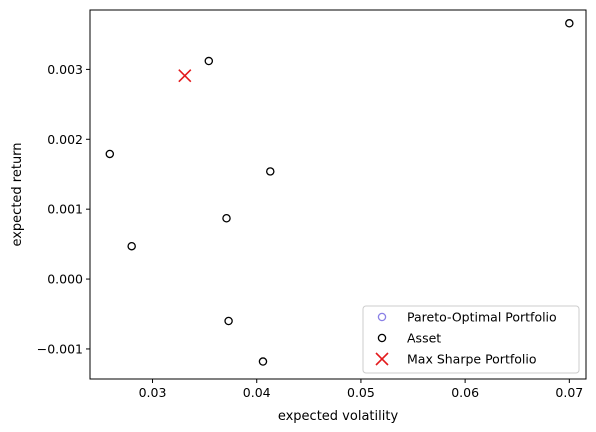 The image size is (596, 432). I want to click on y-tick-label: 0.003, so click(65, 69).